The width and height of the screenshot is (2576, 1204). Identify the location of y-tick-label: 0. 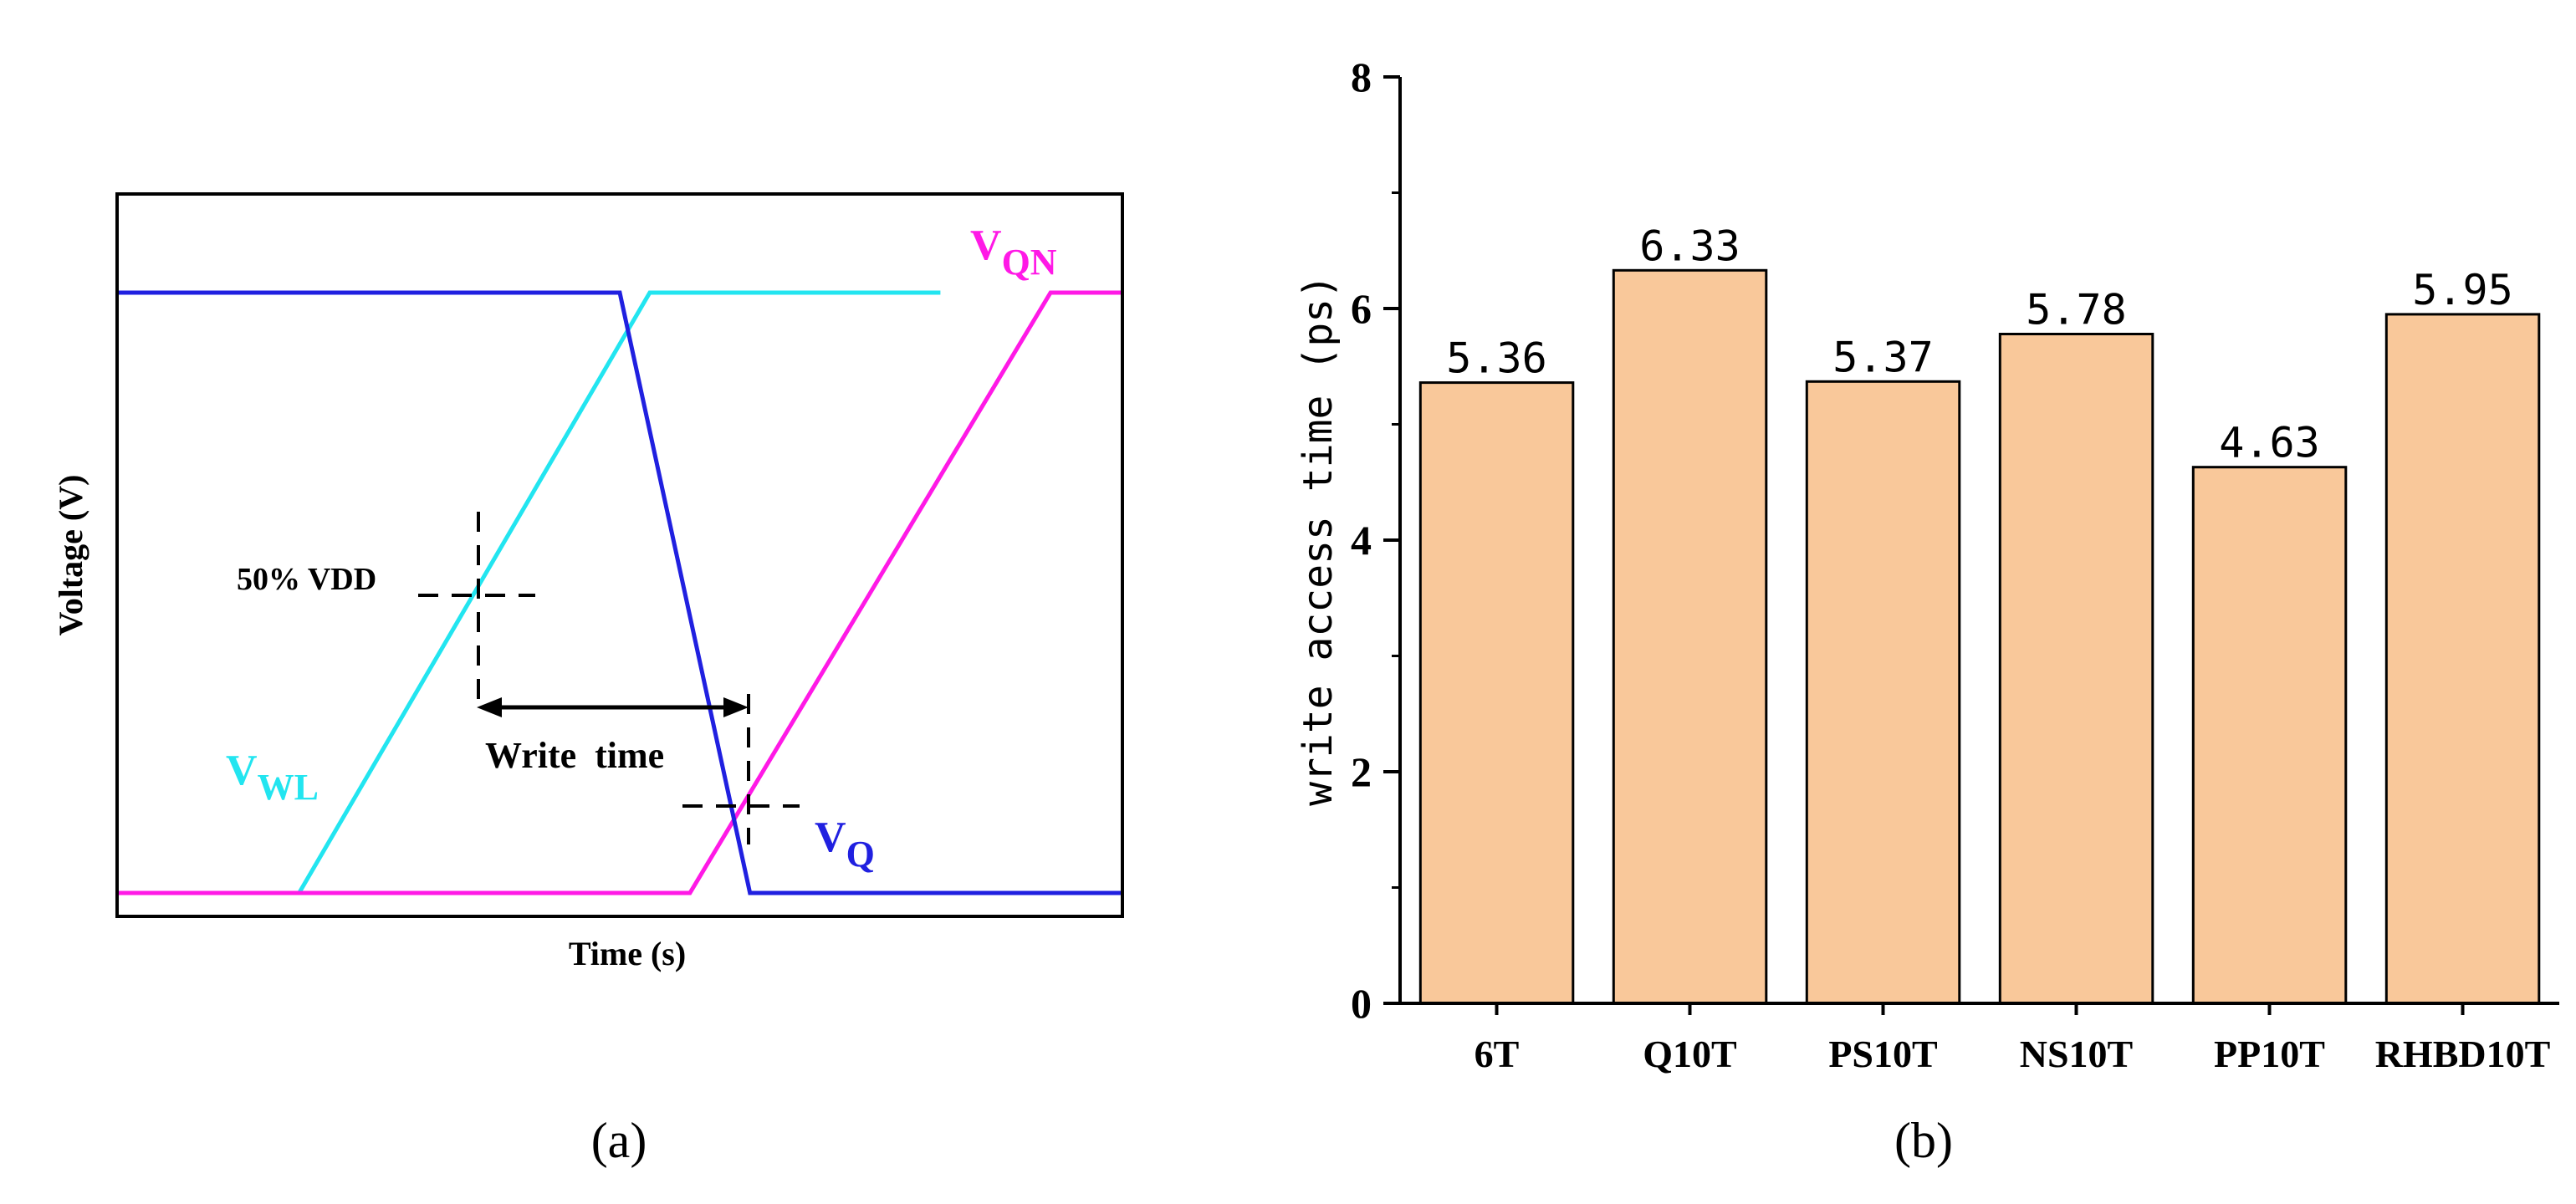
(1361, 1003).